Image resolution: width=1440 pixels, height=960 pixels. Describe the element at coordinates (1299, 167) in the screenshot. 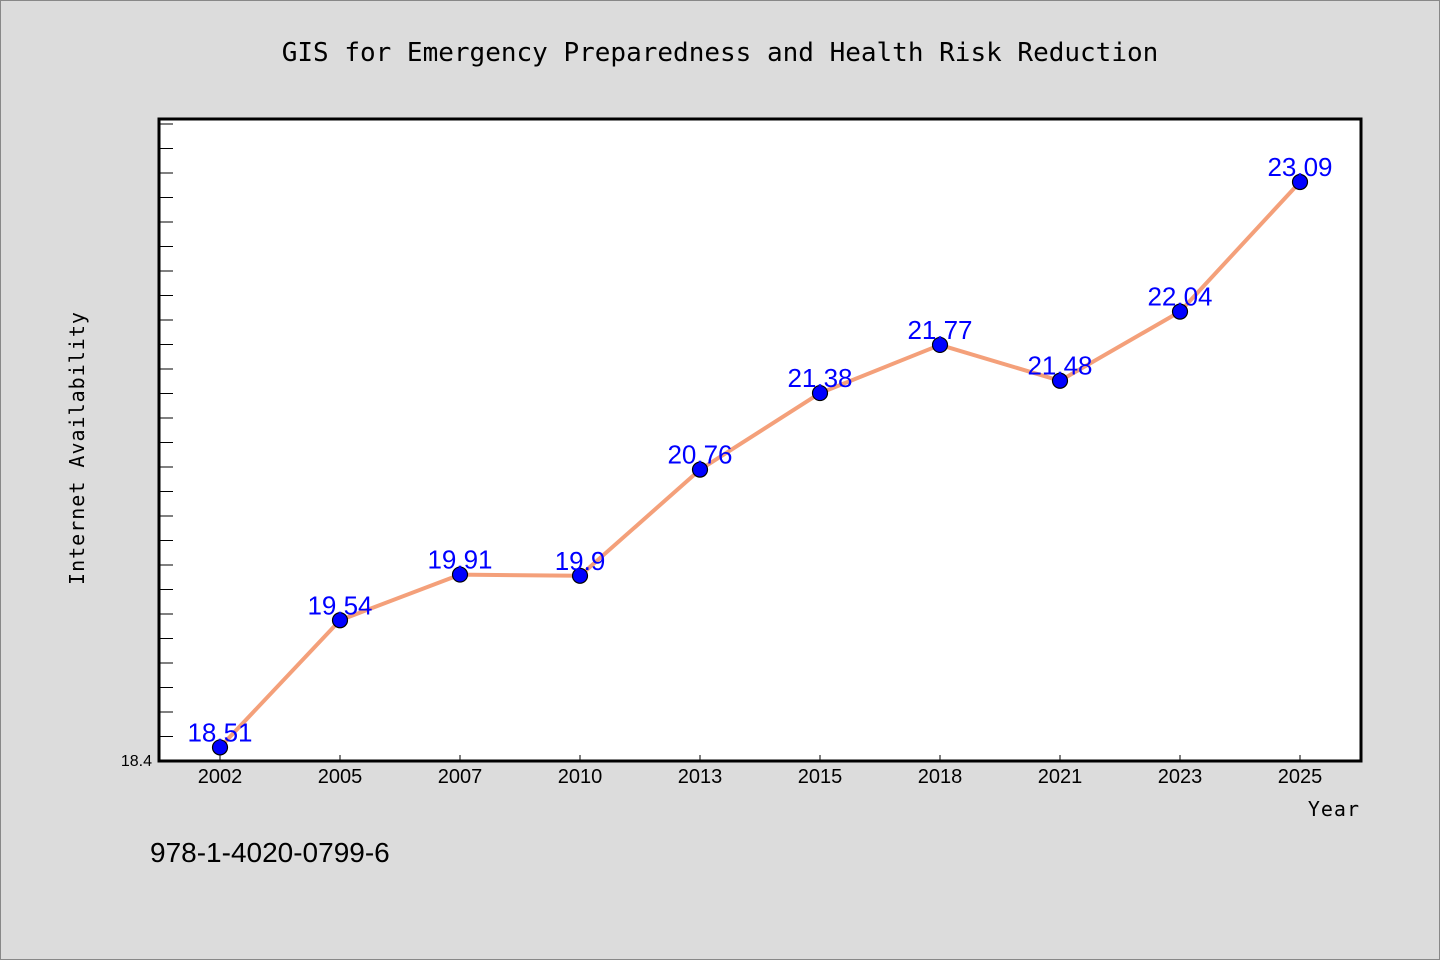

I see `data-label: 23.09` at that location.